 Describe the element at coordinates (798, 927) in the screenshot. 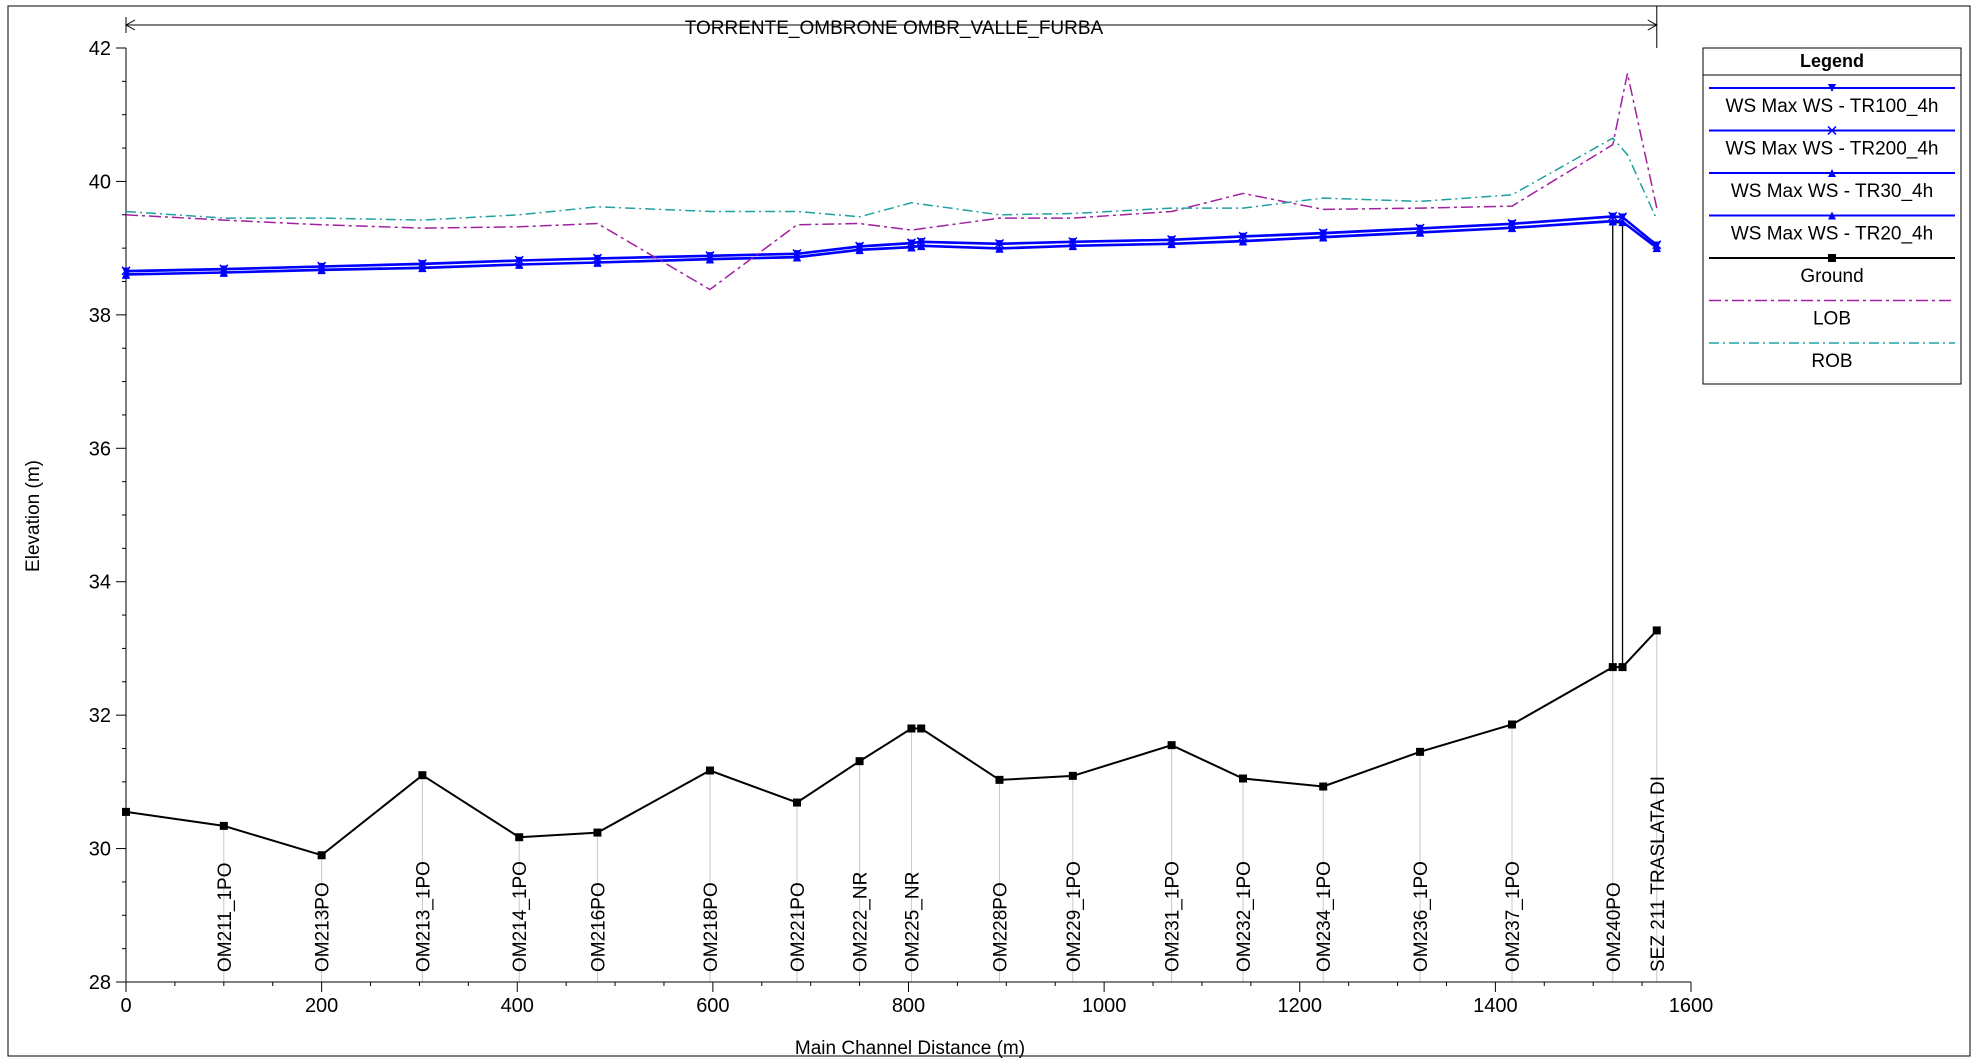

I see `station-label: OM221PO` at that location.